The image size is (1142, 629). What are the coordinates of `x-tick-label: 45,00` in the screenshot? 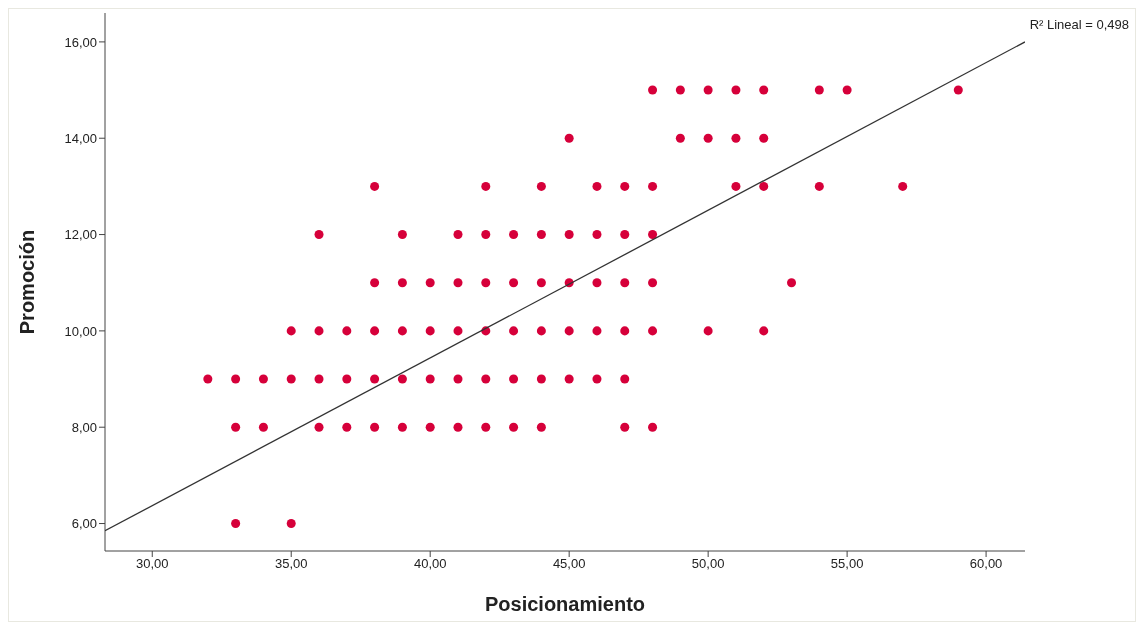 It's located at (569, 564).